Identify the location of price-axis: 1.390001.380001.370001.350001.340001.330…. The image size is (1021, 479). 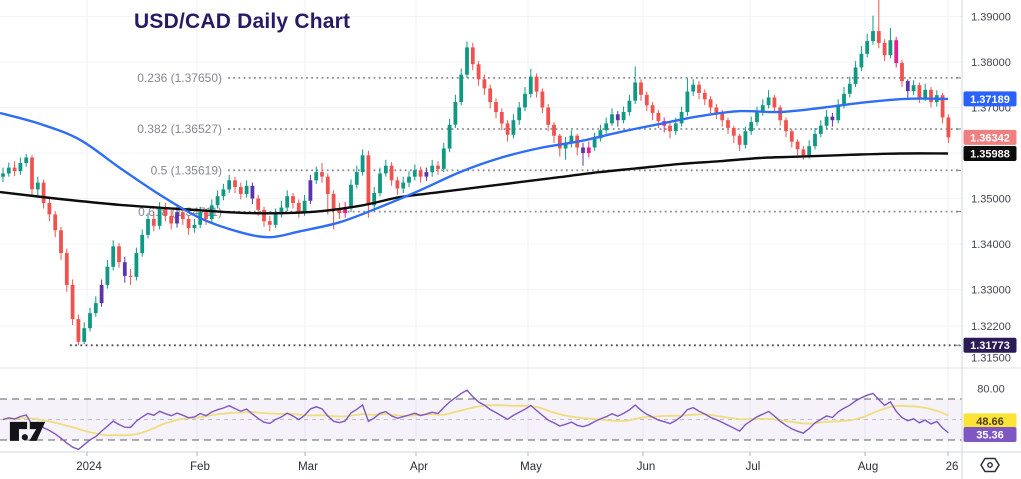
(986, 226).